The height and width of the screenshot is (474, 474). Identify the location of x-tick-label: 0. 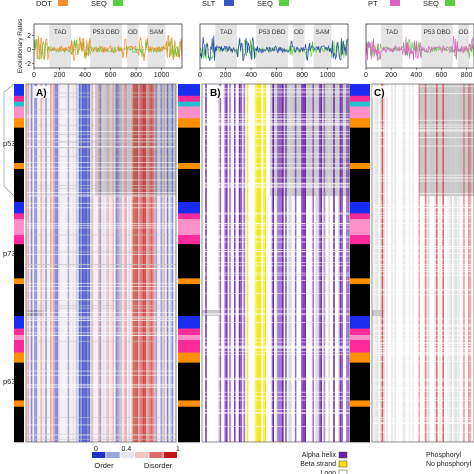
(34, 75).